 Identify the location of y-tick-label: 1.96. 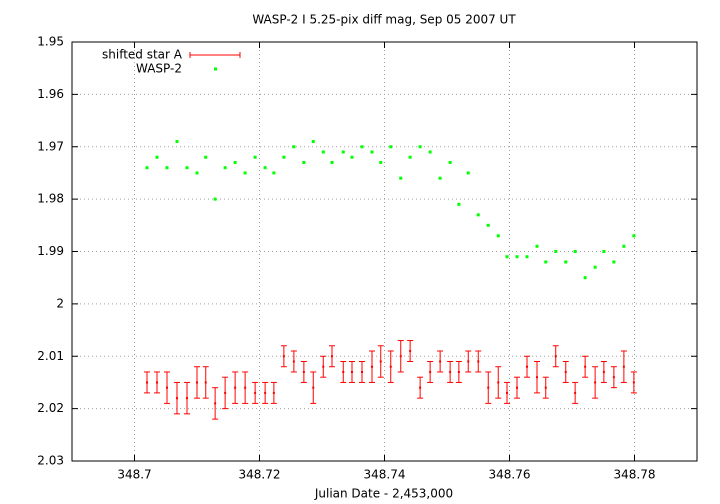
(50, 94).